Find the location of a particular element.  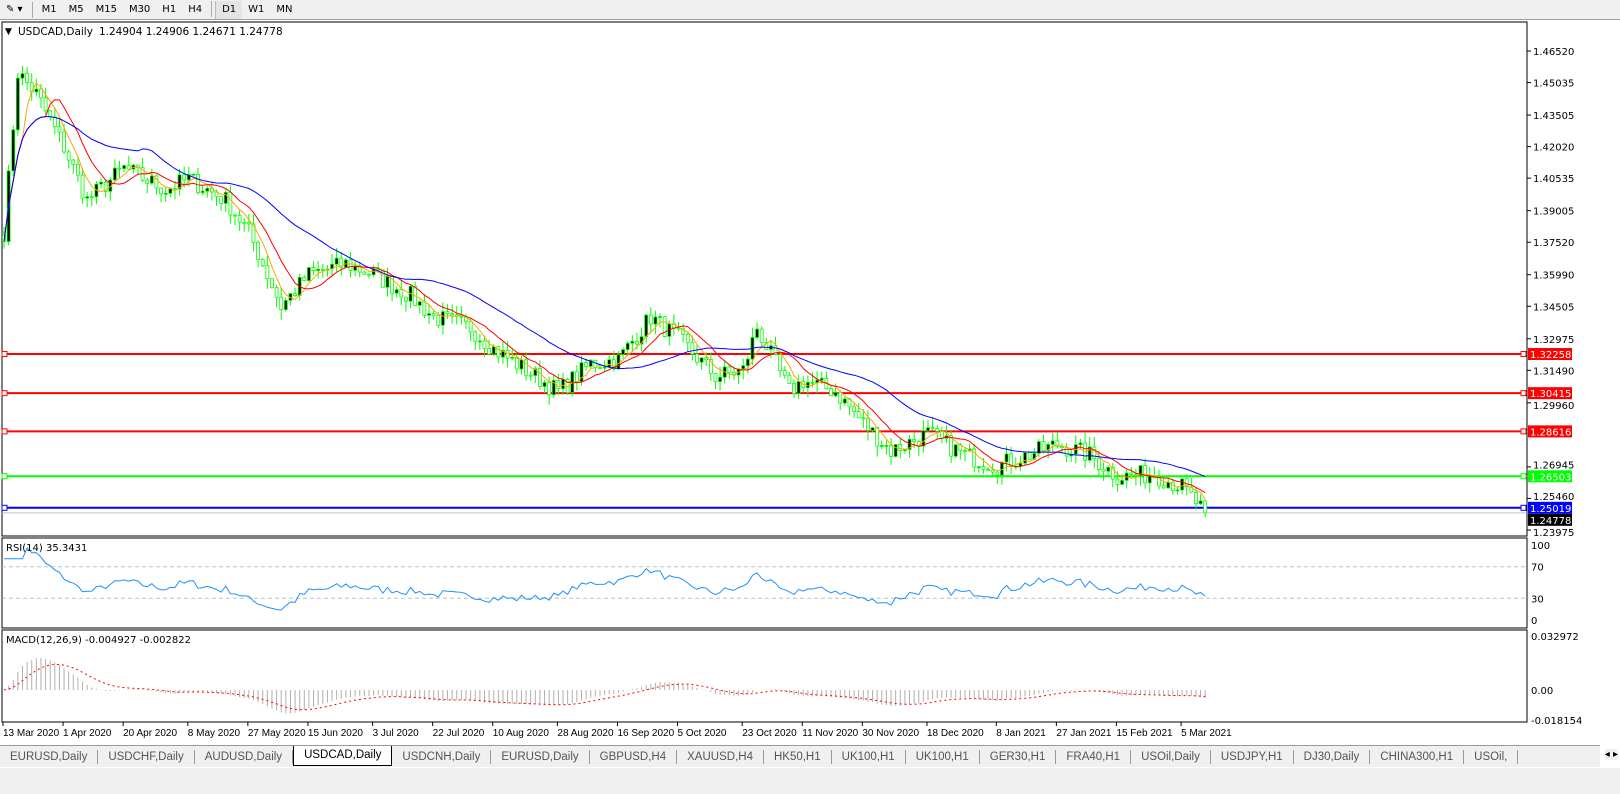

date-tick: 11 Nov 2020 is located at coordinates (830, 733).